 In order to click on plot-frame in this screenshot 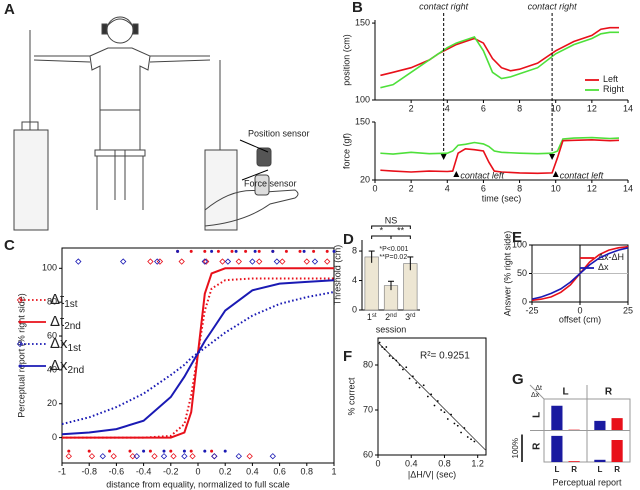, I will do `click(432, 396)`.